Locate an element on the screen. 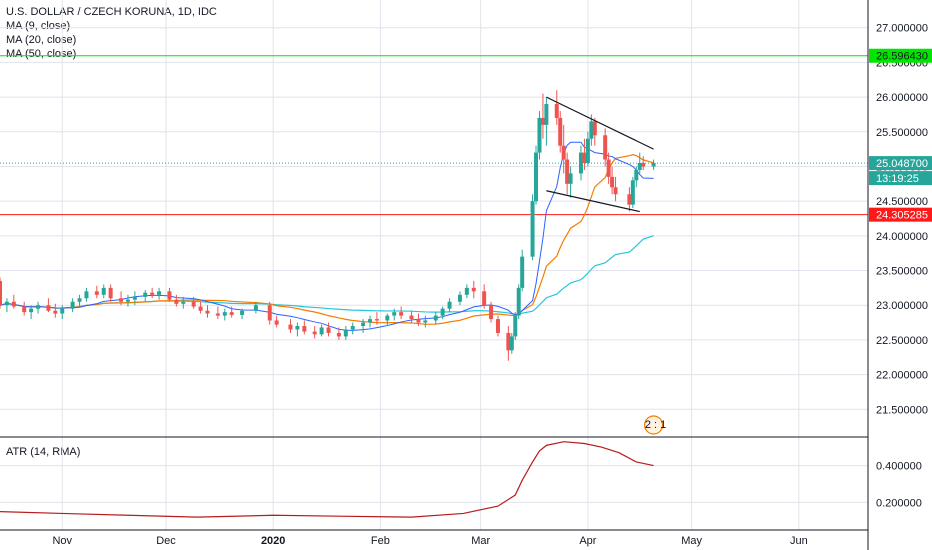  legend-ma50: MA (50, close) is located at coordinates (41, 54).